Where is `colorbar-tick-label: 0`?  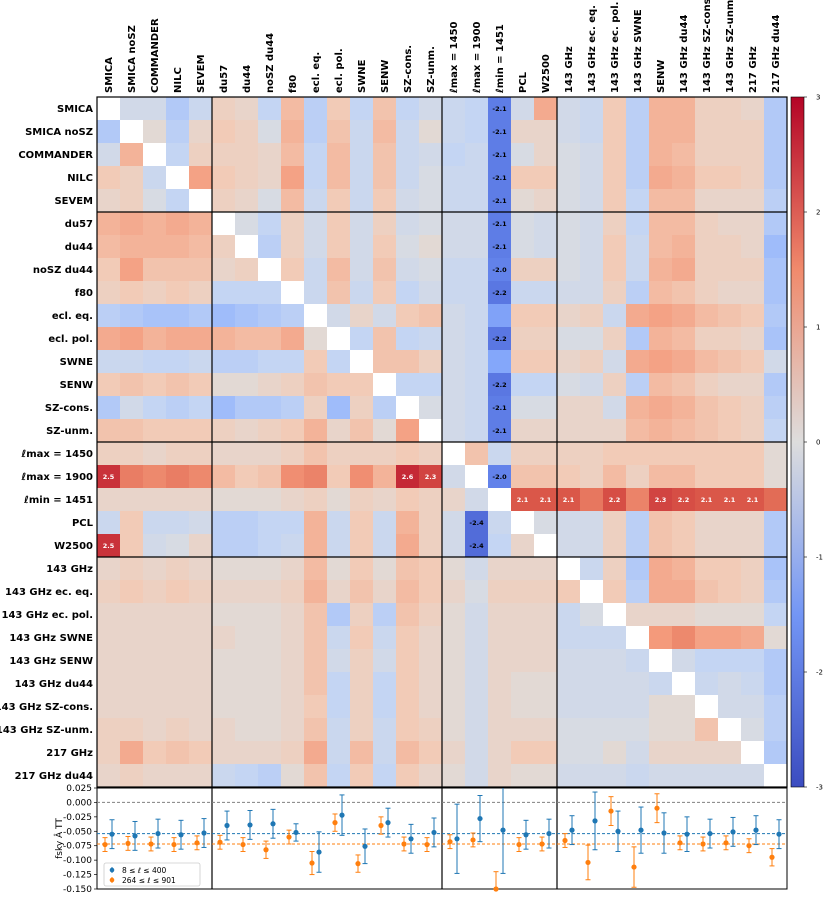 colorbar-tick-label: 0 is located at coordinates (818, 443).